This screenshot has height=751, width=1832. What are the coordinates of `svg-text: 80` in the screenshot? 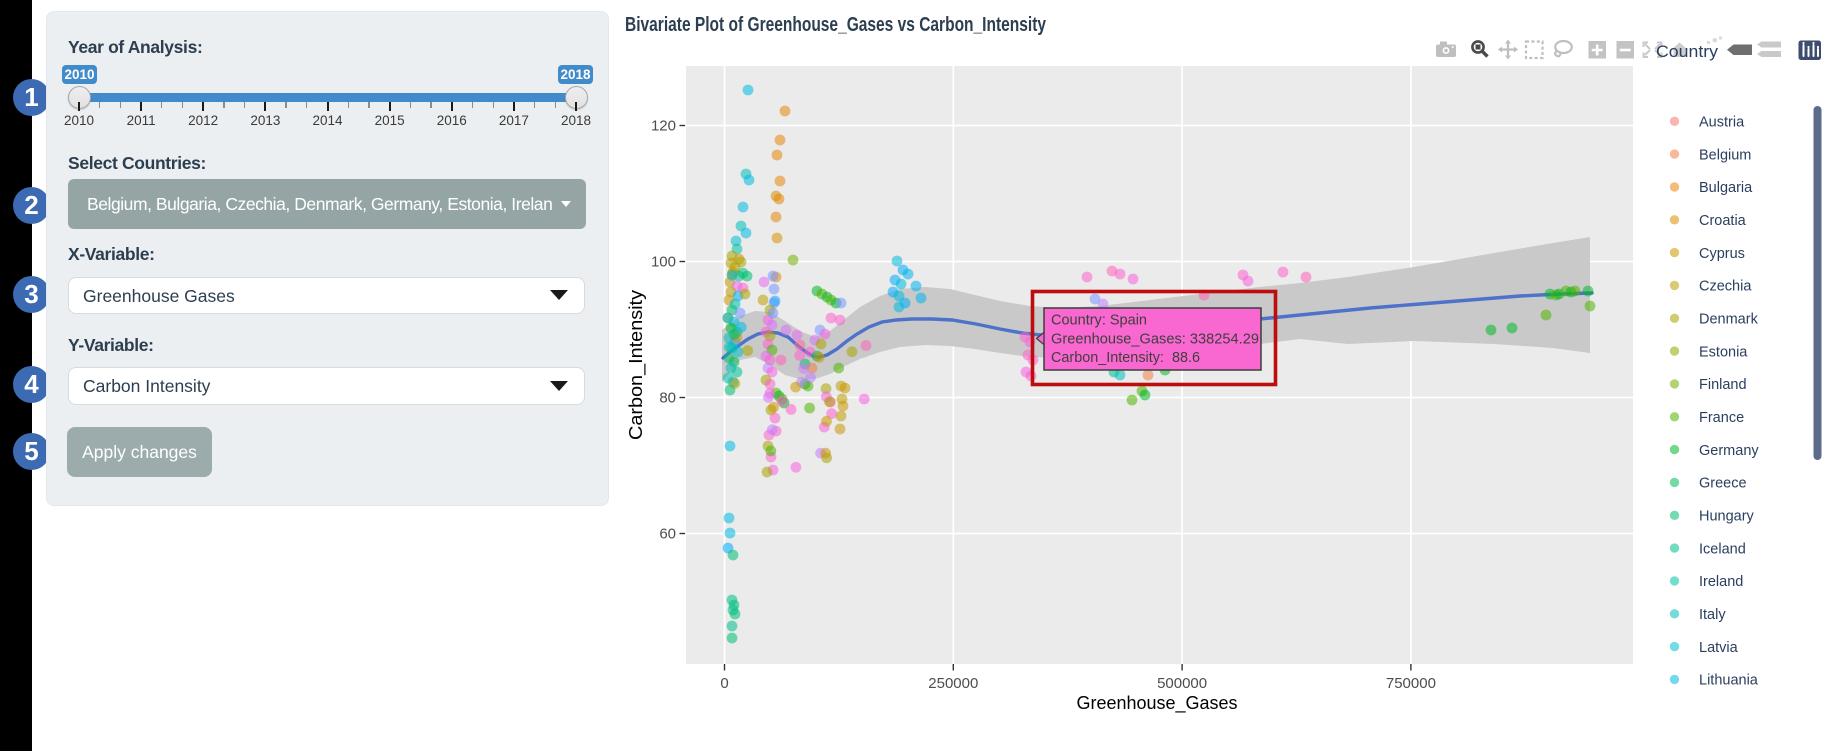 It's located at (667, 398).